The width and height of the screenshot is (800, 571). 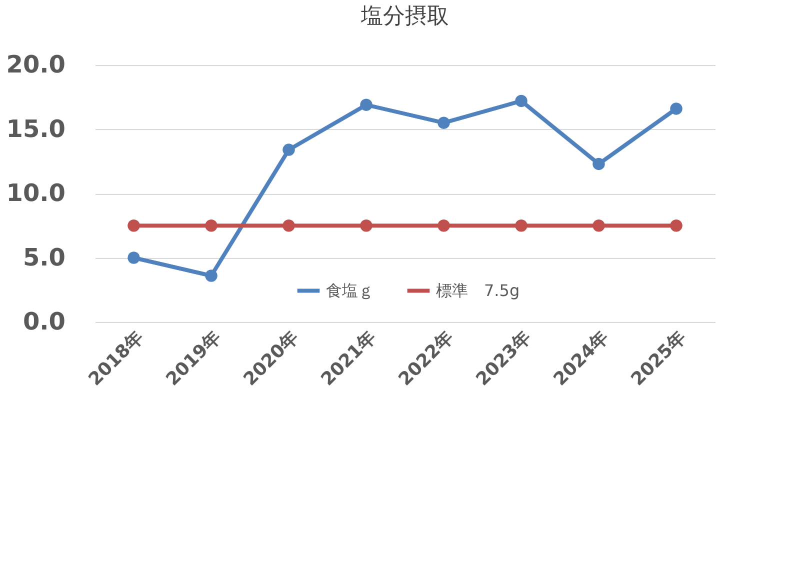 What do you see at coordinates (44, 322) in the screenshot?
I see `y-tick-label: 0.0` at bounding box center [44, 322].